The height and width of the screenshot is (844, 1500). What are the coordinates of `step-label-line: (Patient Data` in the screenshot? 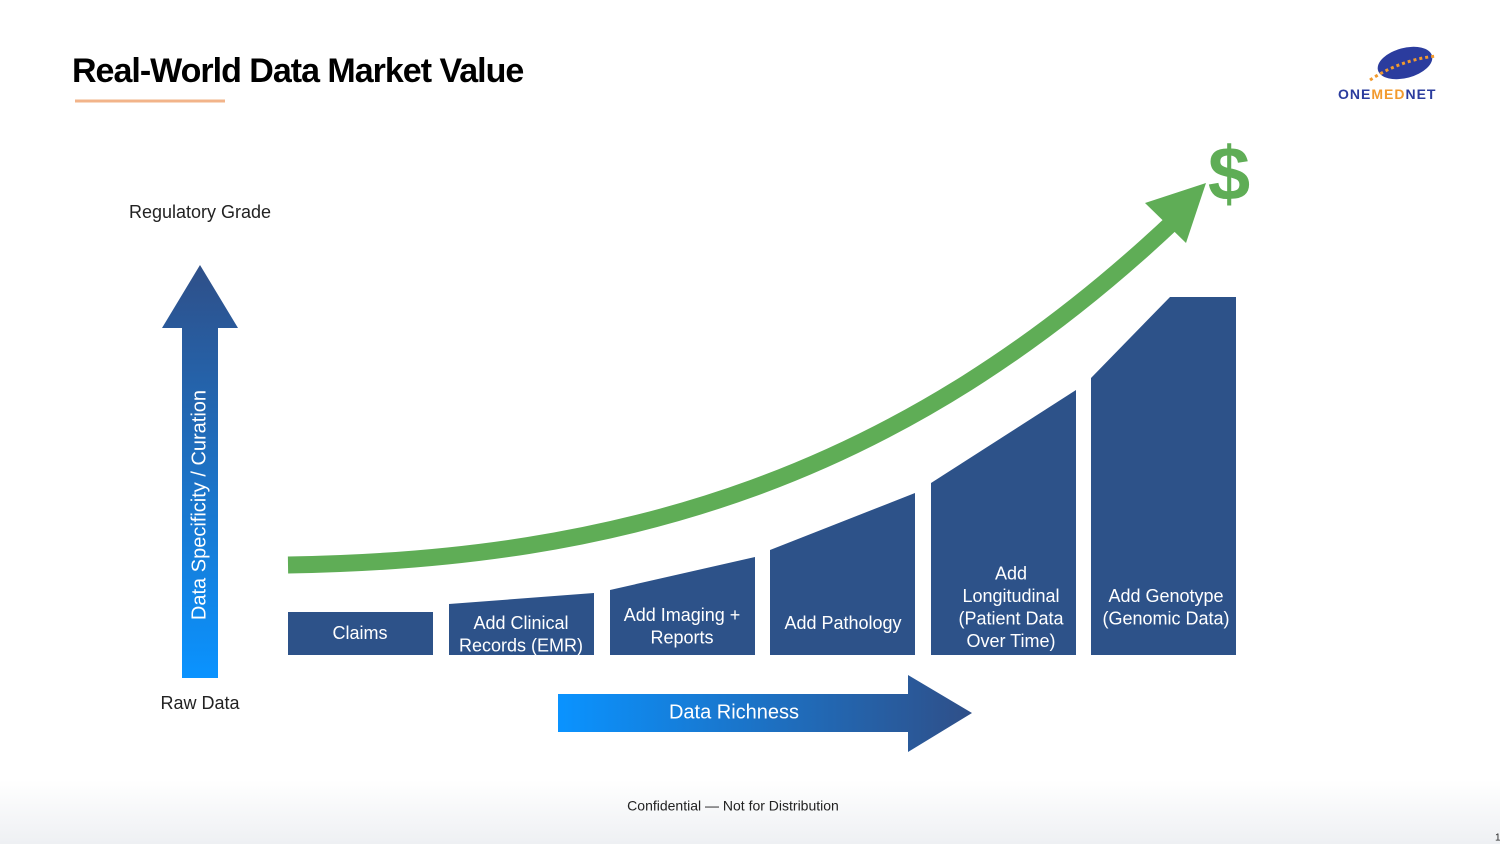 It's located at (1011, 618).